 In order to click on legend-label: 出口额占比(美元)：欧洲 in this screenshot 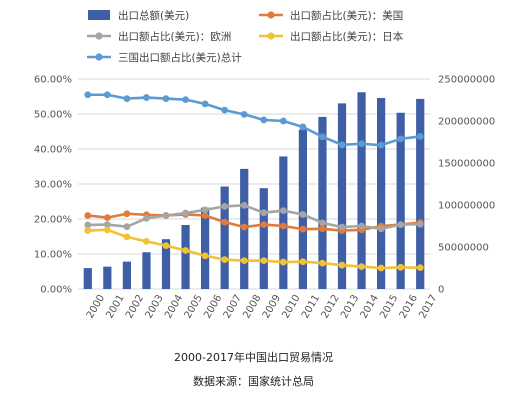, I will do `click(174, 36)`.